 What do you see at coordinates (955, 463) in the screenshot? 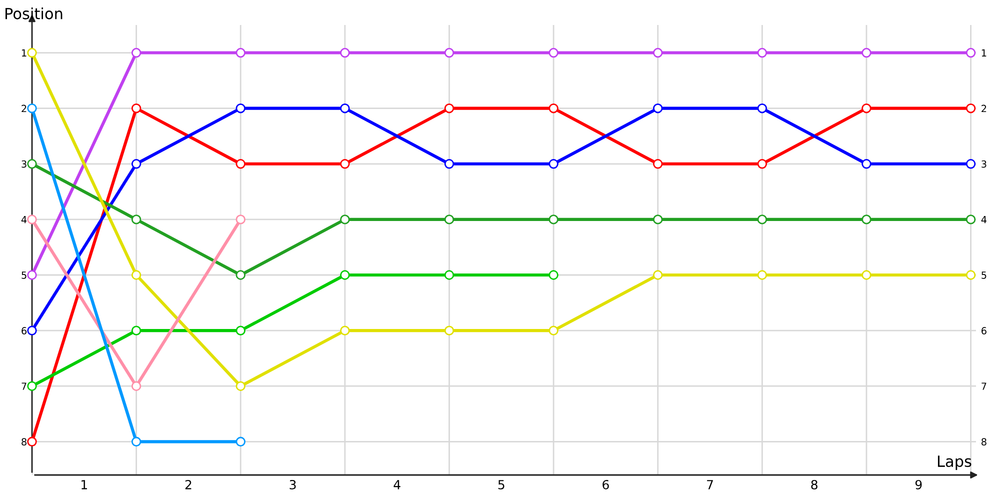
I see `x-axis-title: Laps` at bounding box center [955, 463].